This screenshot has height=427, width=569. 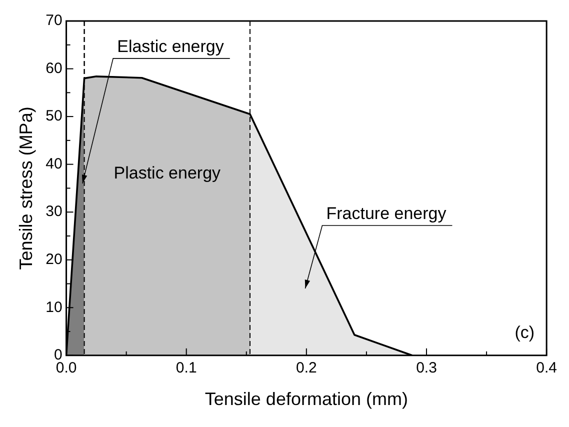 What do you see at coordinates (386, 214) in the screenshot?
I see `annotation: Fracture energy` at bounding box center [386, 214].